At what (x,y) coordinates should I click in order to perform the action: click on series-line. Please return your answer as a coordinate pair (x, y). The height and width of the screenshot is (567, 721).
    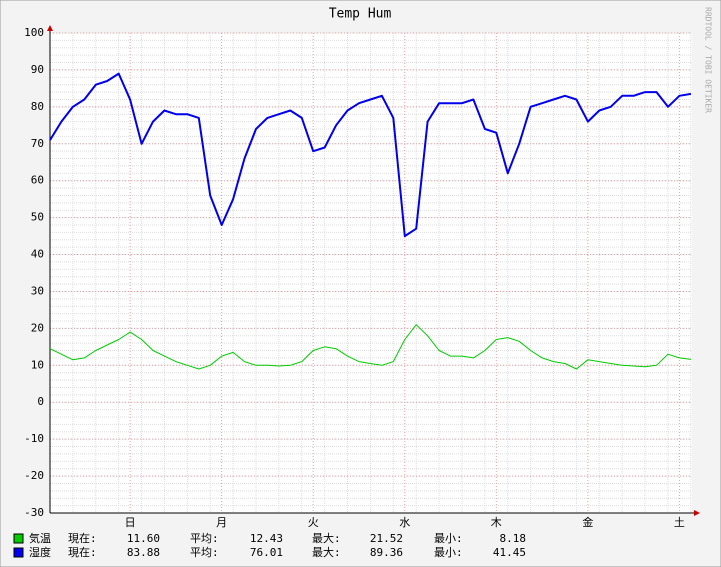
    Looking at the image, I should click on (370, 347).